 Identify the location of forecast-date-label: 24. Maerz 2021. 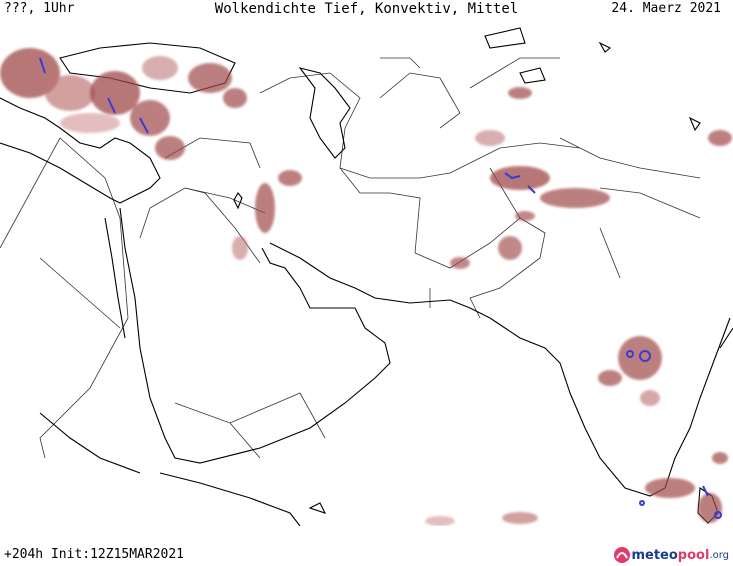
(666, 8).